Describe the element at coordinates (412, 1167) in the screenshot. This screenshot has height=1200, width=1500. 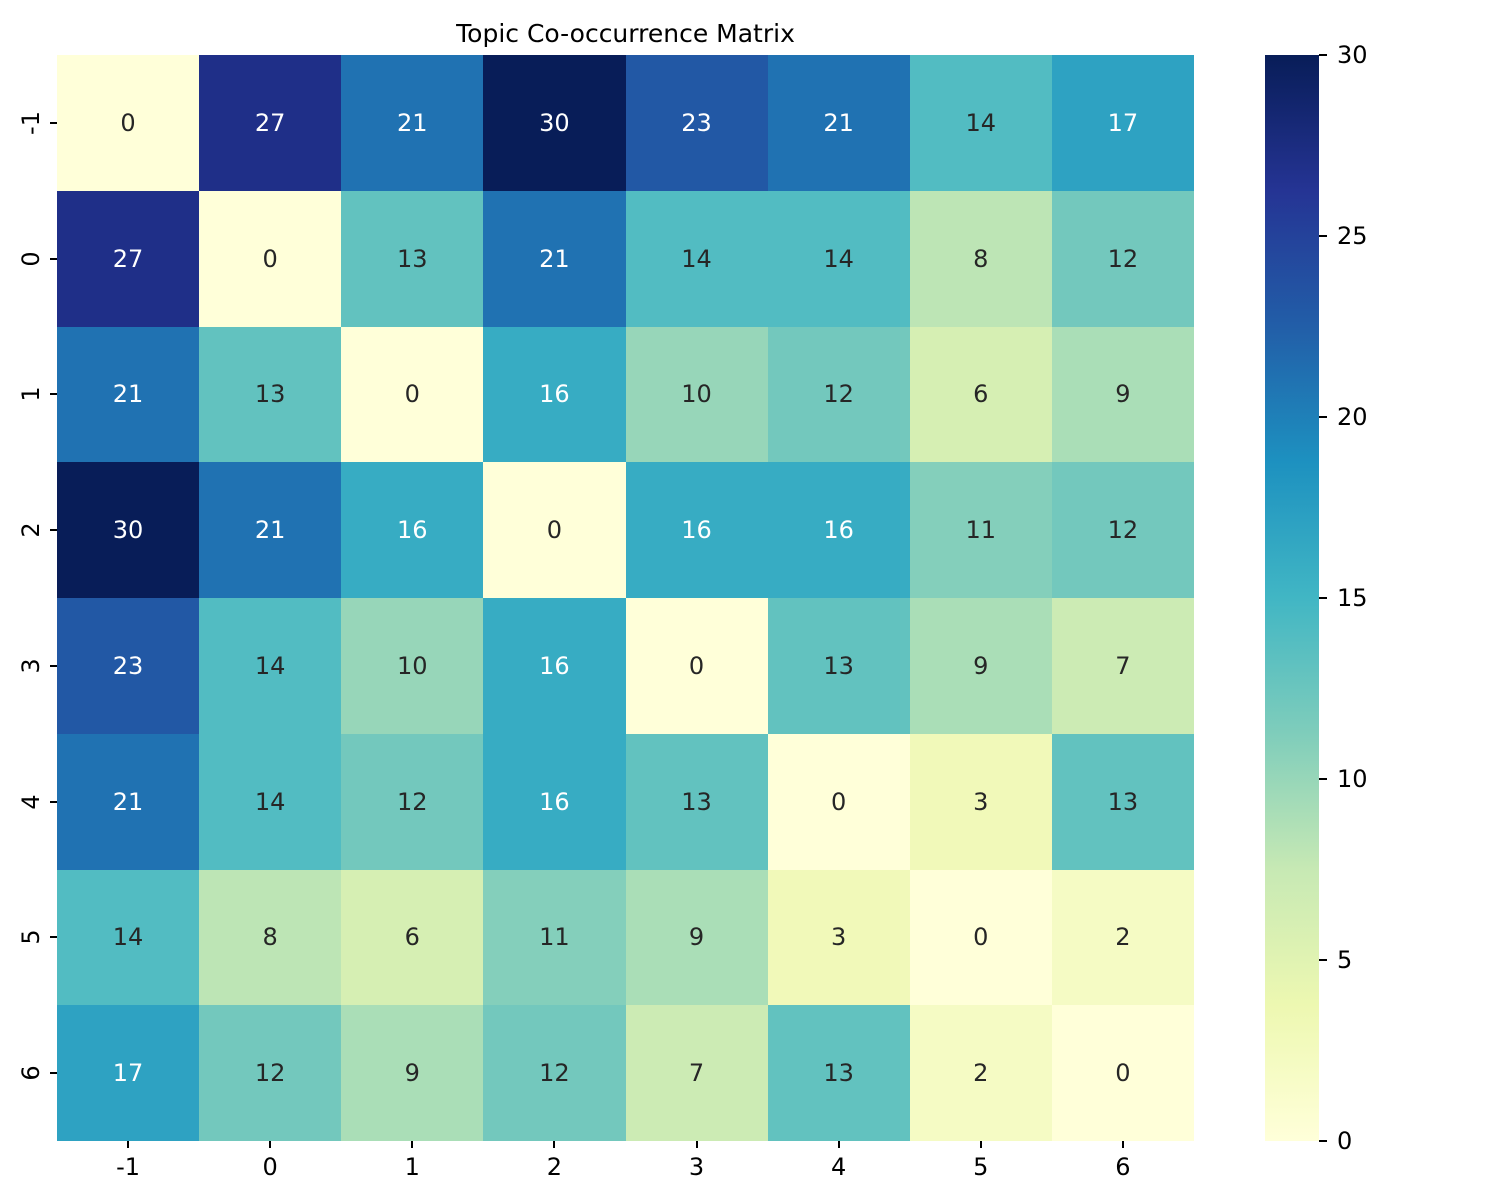
I see `x-tick-label: 1` at that location.